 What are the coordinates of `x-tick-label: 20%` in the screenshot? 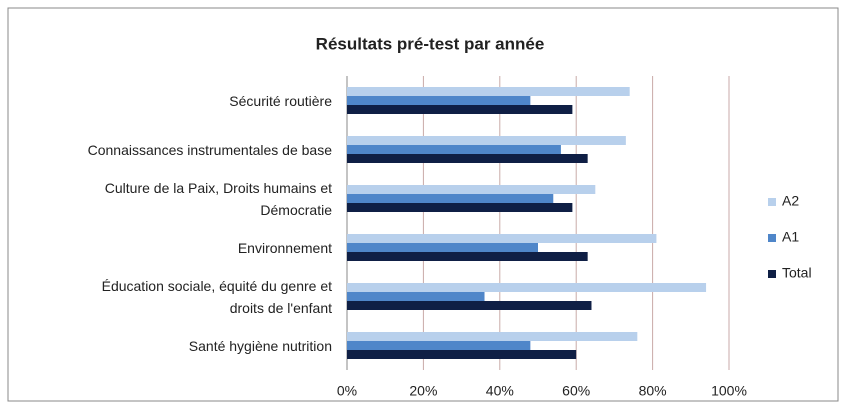 It's located at (423, 391).